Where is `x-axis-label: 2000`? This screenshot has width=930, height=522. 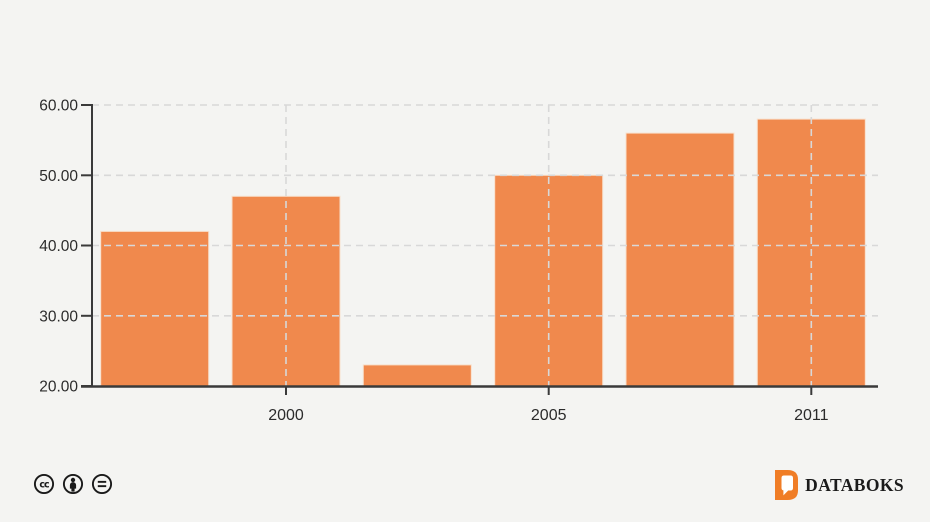 x-axis-label: 2000 is located at coordinates (286, 415).